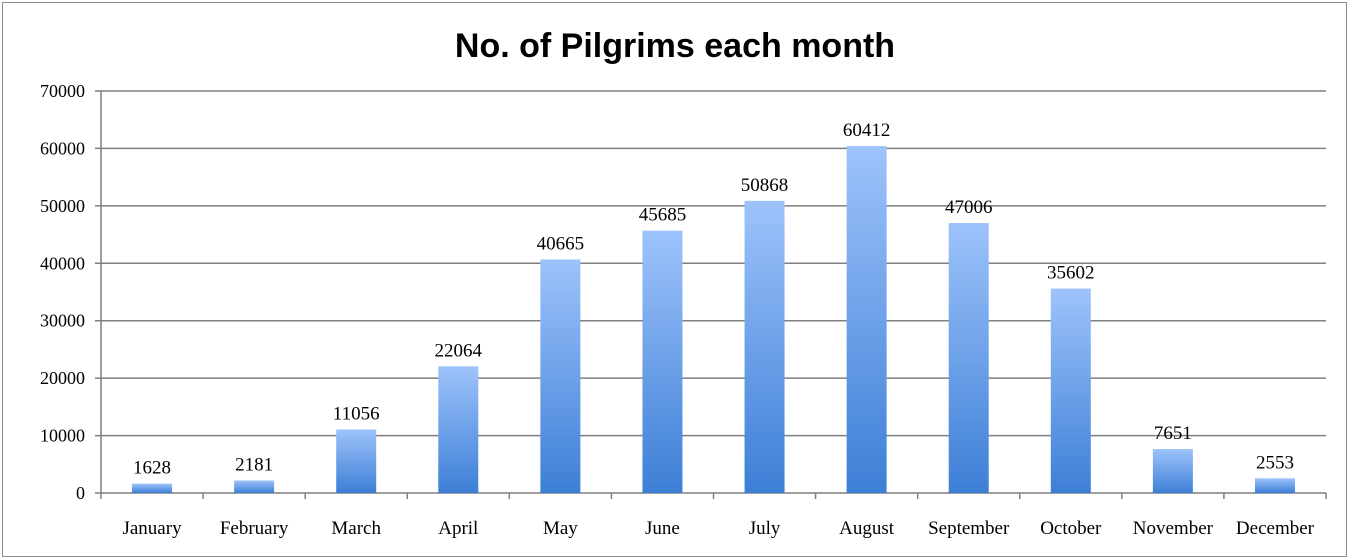 Image resolution: width=1350 pixels, height=560 pixels. Describe the element at coordinates (675, 46) in the screenshot. I see `chart-title: No. of Pilgrims each month` at that location.